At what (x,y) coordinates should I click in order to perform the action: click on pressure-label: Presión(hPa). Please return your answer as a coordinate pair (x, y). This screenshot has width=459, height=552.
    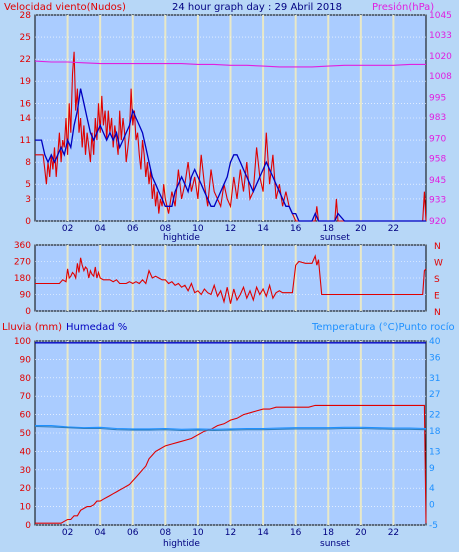
    Looking at the image, I should click on (403, 7).